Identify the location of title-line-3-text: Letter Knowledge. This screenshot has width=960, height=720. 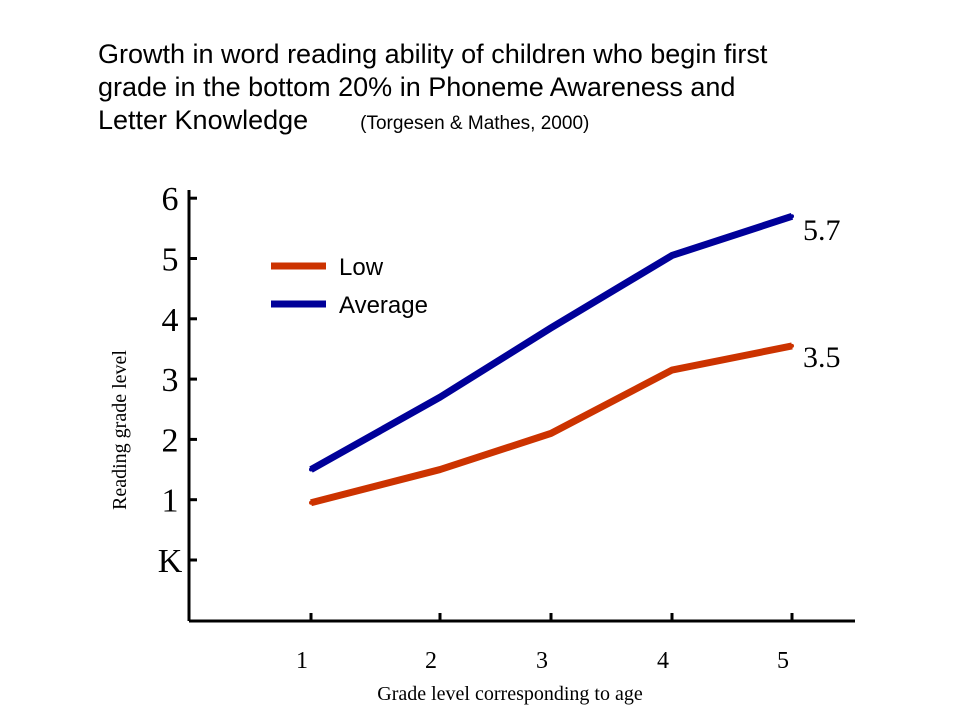
(203, 120).